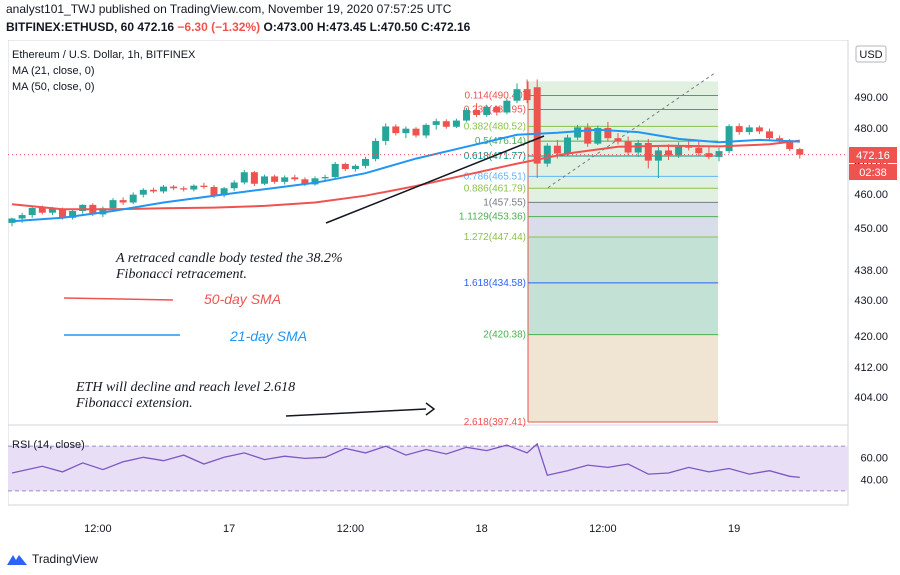 The height and width of the screenshot is (575, 900). I want to click on rsi-band, so click(428, 468).